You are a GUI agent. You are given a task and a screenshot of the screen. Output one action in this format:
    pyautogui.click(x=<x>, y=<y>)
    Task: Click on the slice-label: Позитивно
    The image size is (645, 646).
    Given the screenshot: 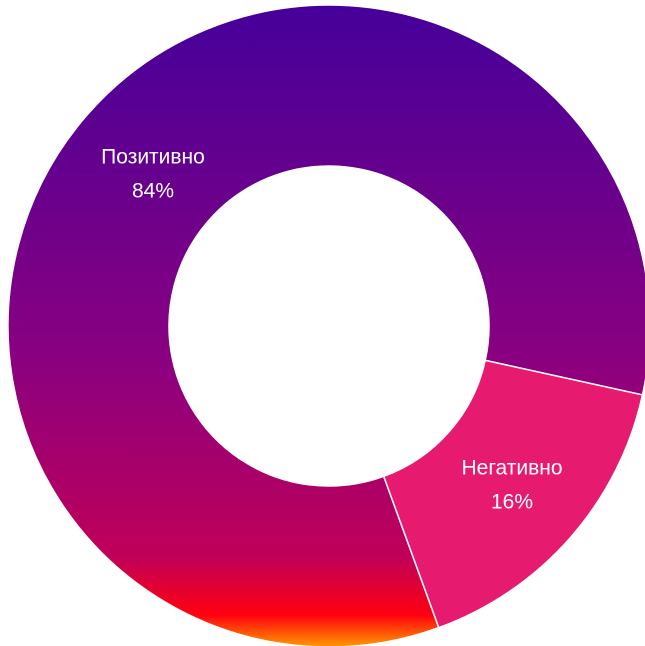 What is the action you would take?
    pyautogui.click(x=153, y=157)
    